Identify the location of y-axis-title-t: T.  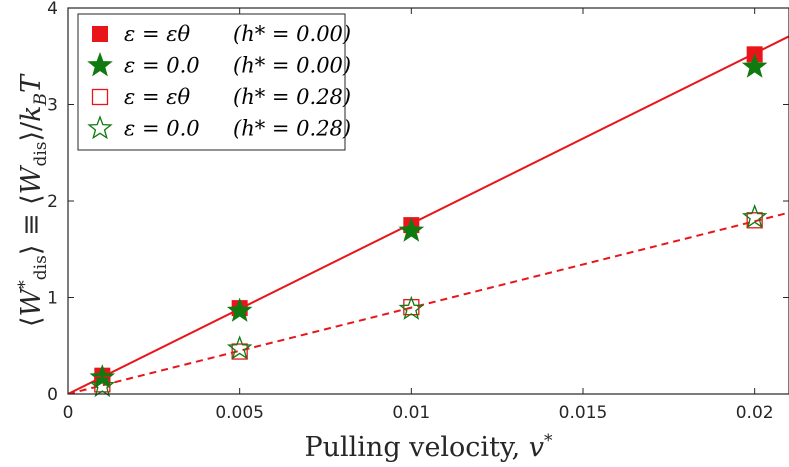
(31, 83).